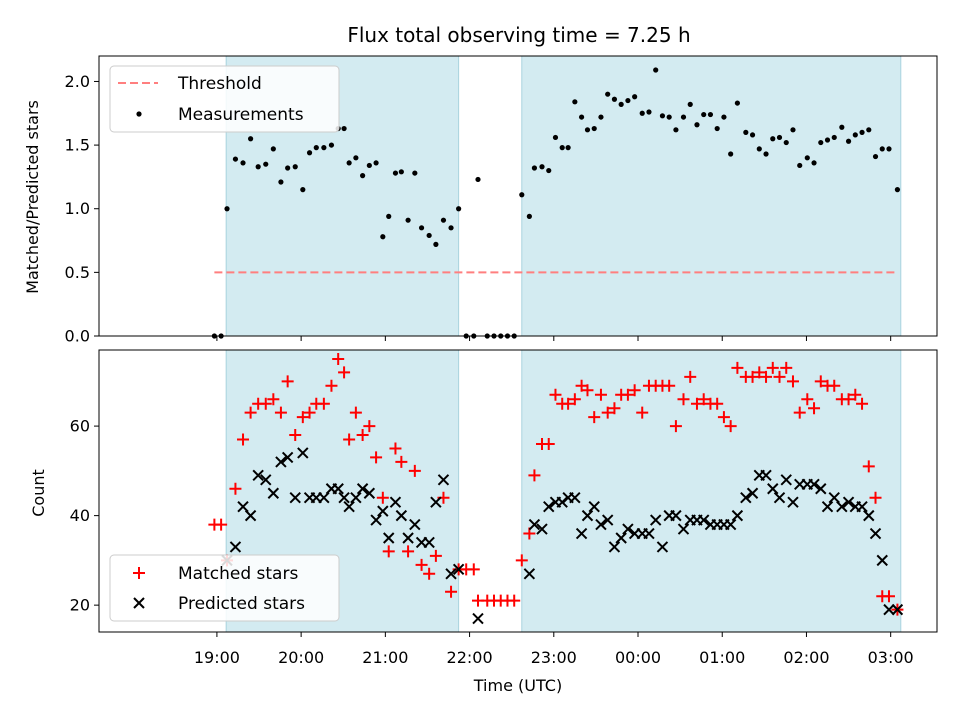 This screenshot has height=720, width=960. What do you see at coordinates (518, 35) in the screenshot?
I see `chart-title: Flux total observing time = 7.25 h` at bounding box center [518, 35].